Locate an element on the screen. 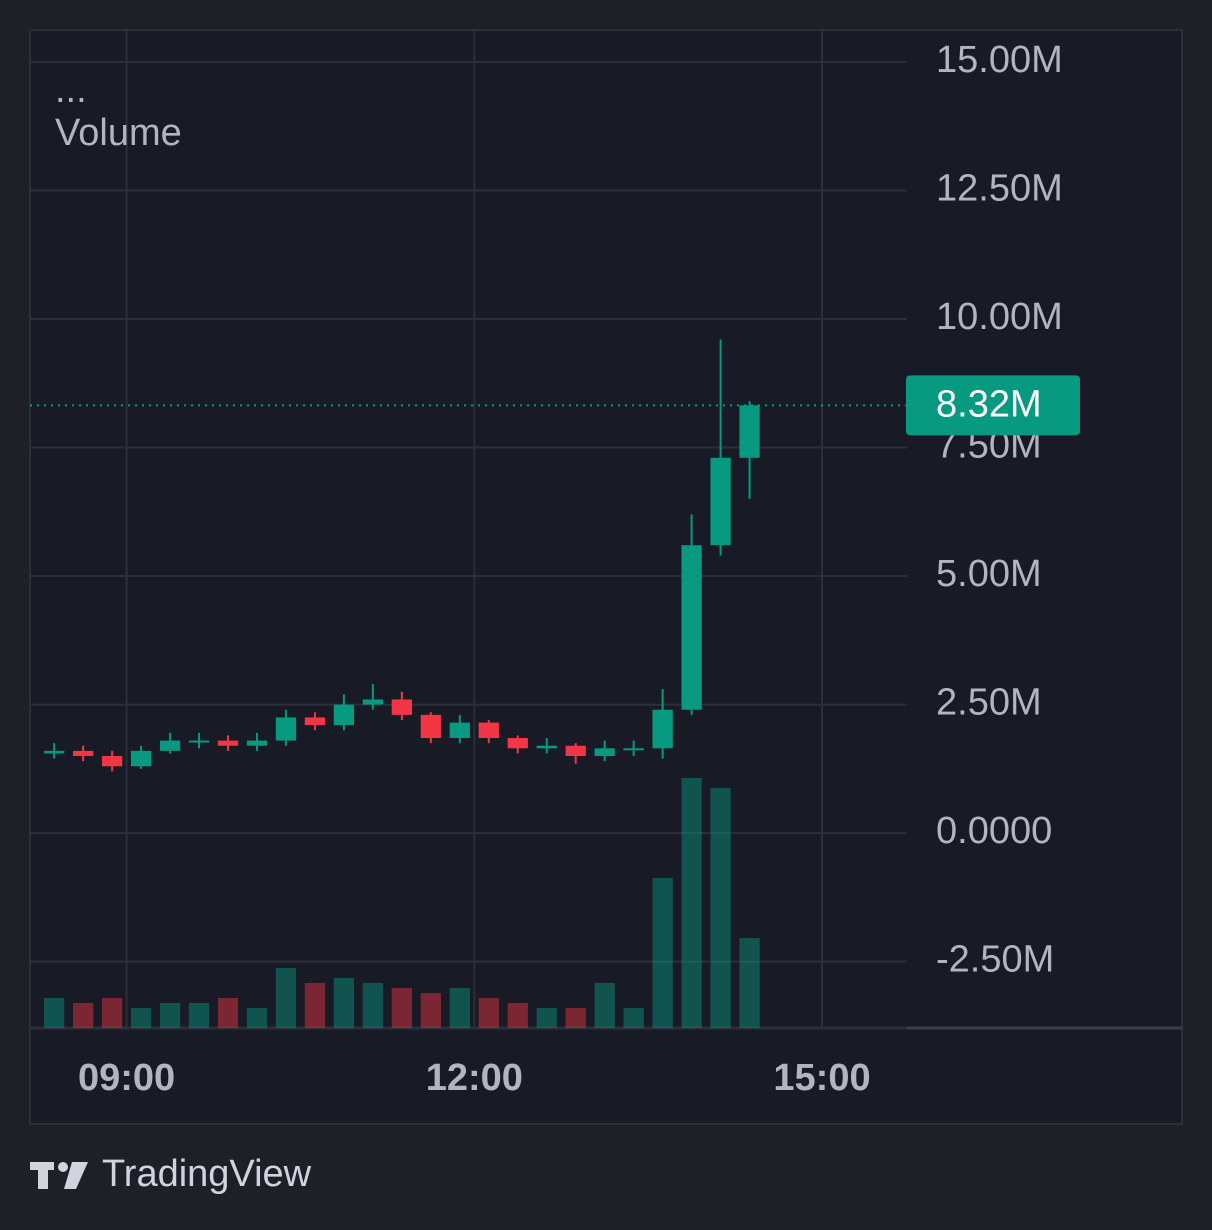 The width and height of the screenshot is (1212, 1230). brand-name: TradingView is located at coordinates (207, 1174).